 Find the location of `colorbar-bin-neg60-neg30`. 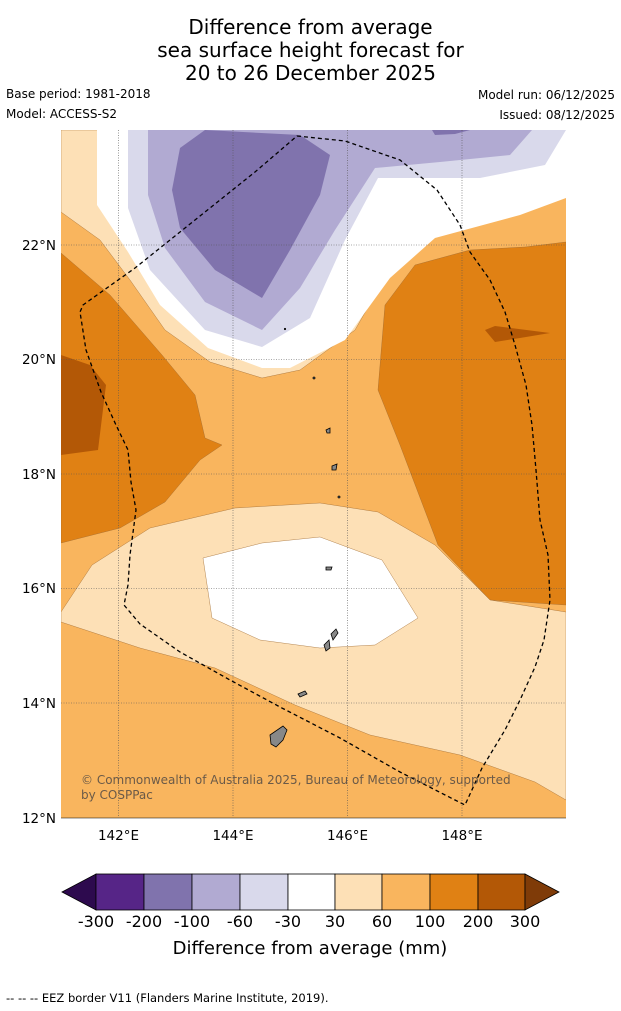

colorbar-bin-neg60-neg30 is located at coordinates (264, 892).